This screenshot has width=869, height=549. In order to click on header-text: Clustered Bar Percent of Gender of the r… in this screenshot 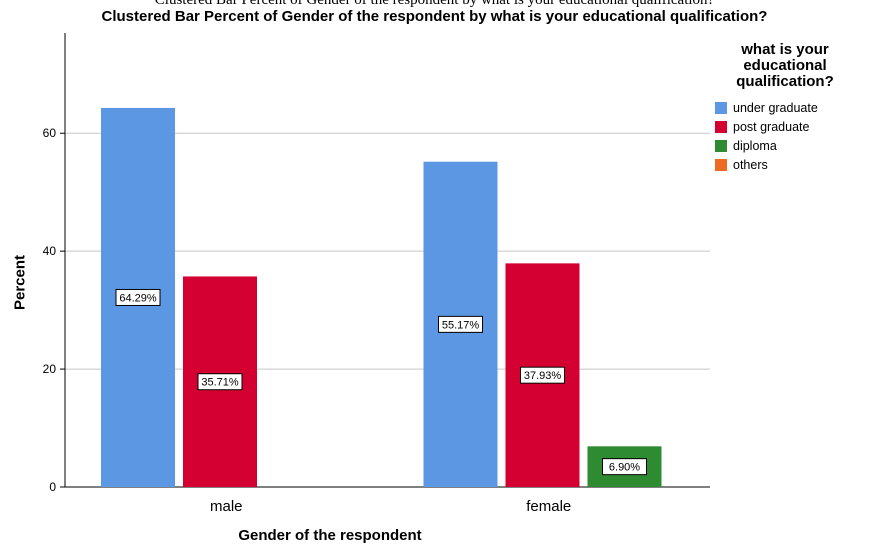, I will do `click(434, 4)`.